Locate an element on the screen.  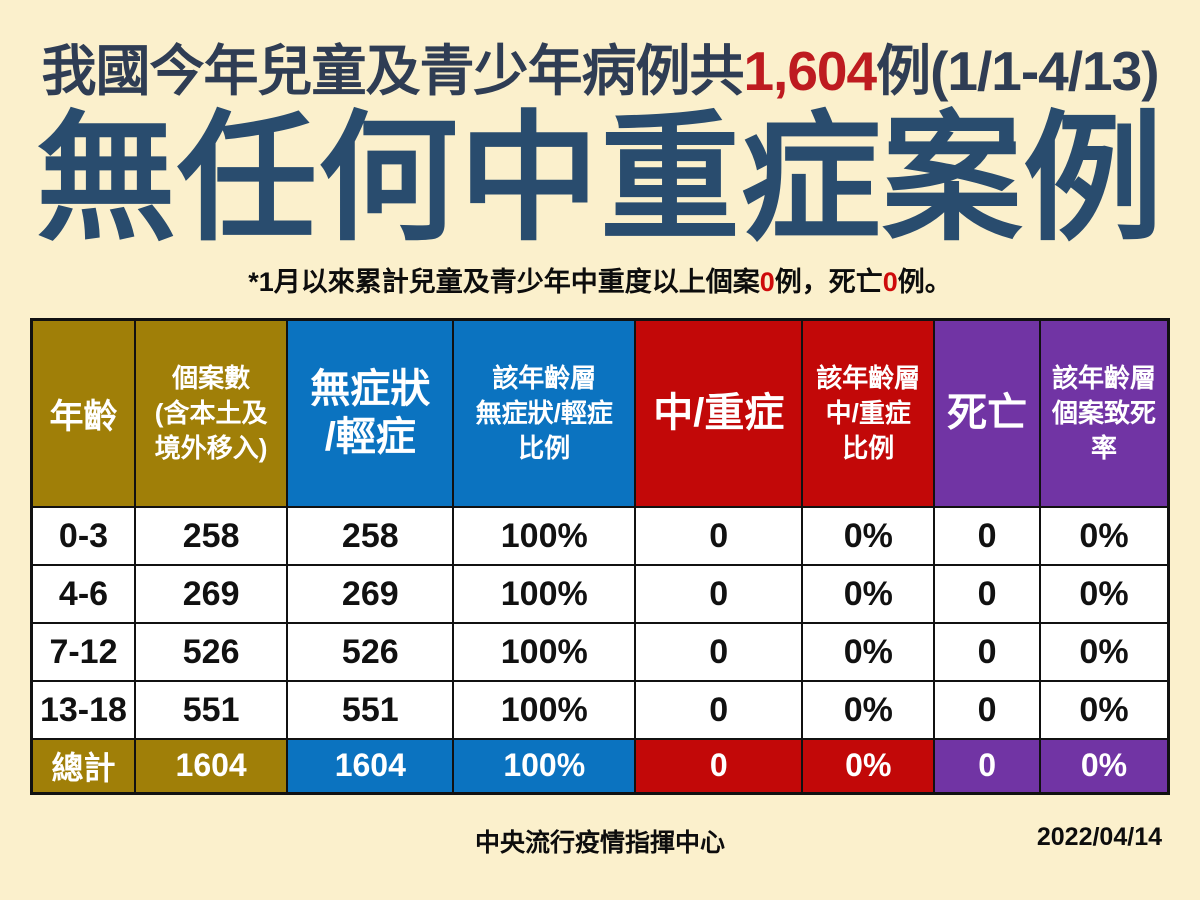
table-row-age-7-12: 7-12 526 526 100% 0 0% 0 0% is located at coordinates (600, 652).